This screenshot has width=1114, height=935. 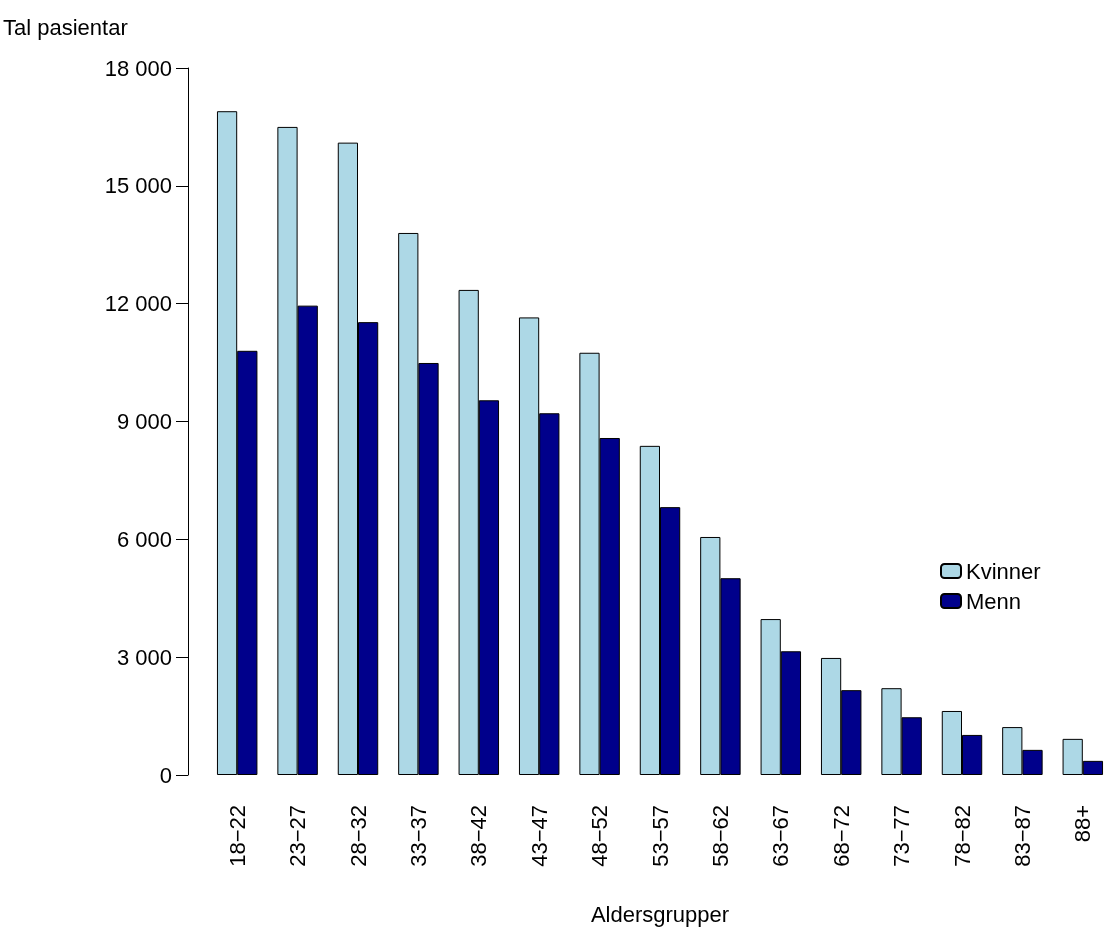 I want to click on x-tick-label: 53−57, so click(x=660, y=836).